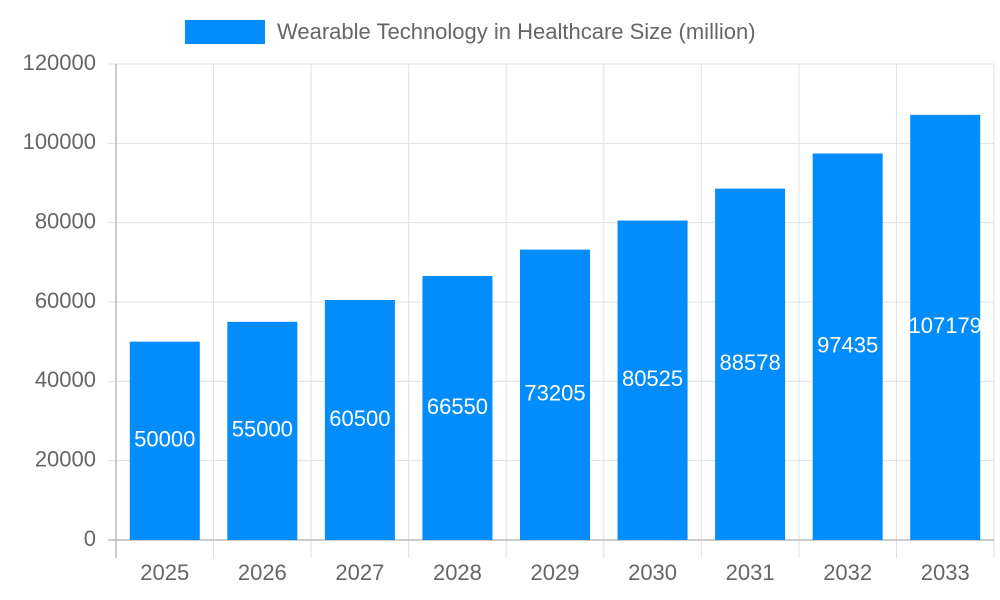 This screenshot has width=1000, height=600. Describe the element at coordinates (262, 572) in the screenshot. I see `x-tick-label: 2026` at that location.